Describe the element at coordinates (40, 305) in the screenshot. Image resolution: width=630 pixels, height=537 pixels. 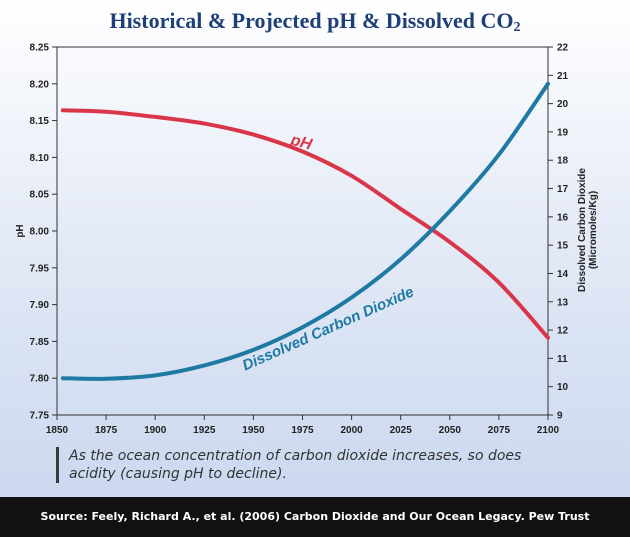
I see `y-left-tick-label: 7.90` at that location.